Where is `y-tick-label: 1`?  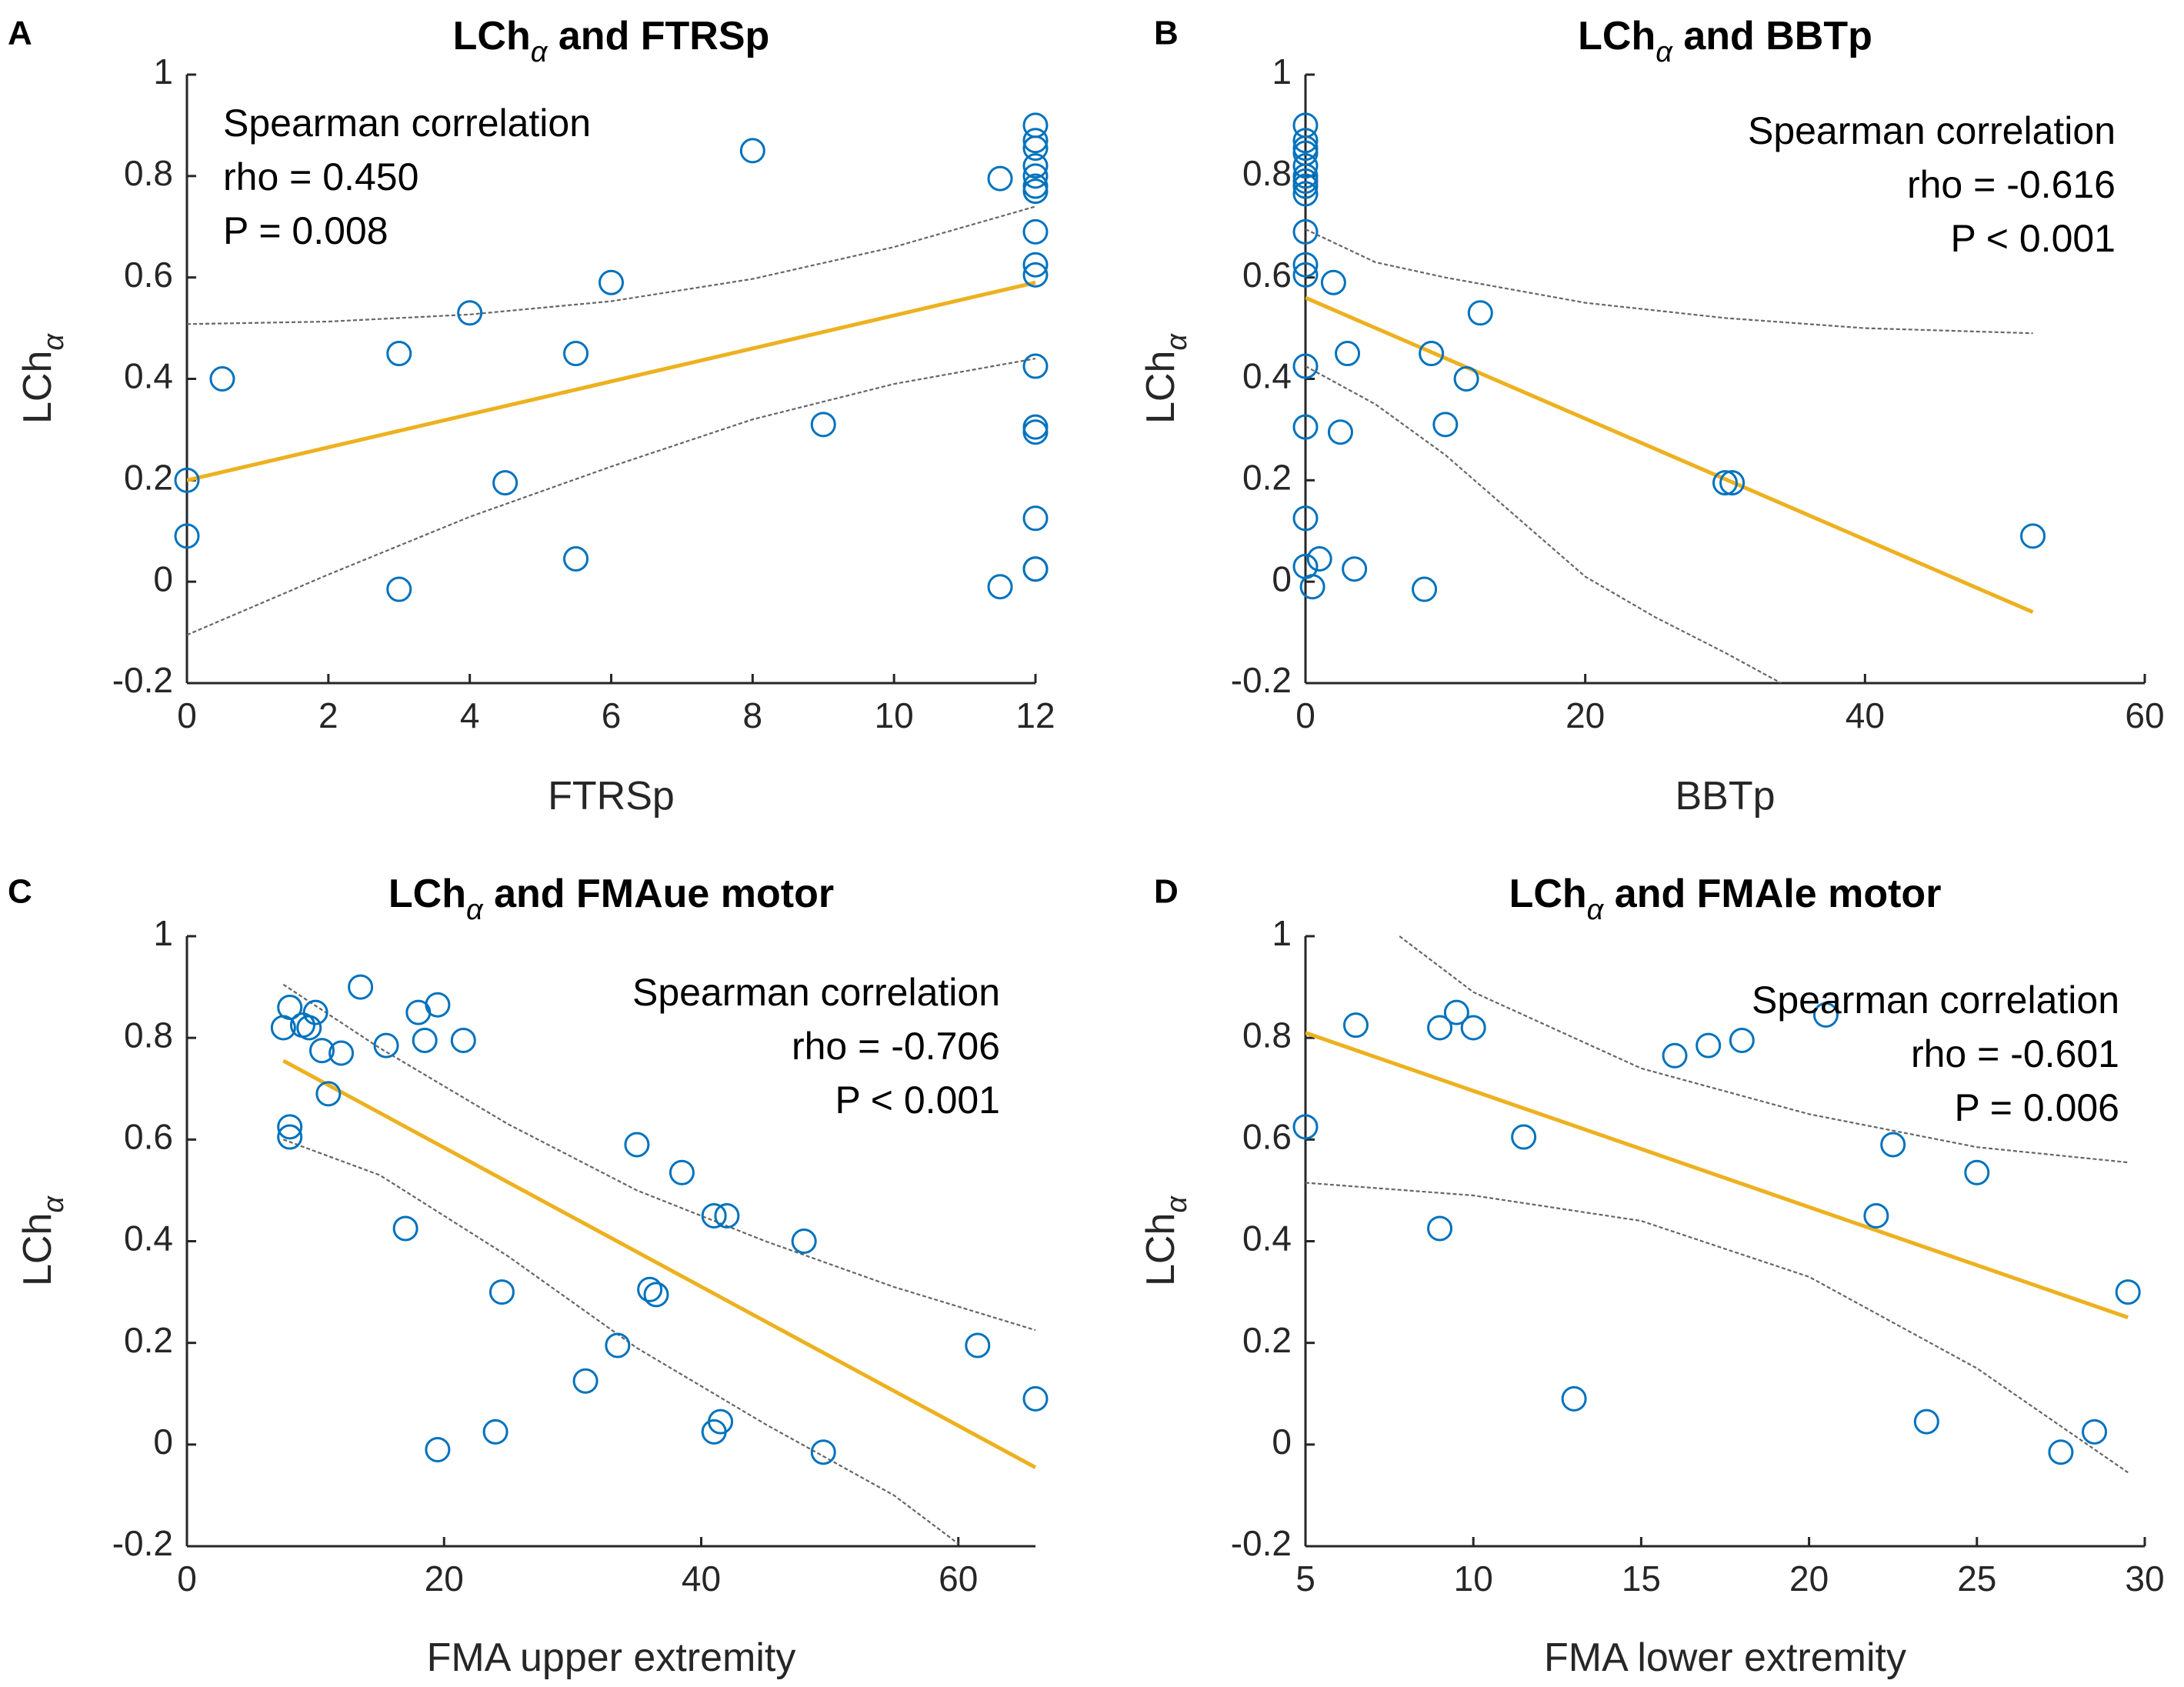
y-tick-label: 1 is located at coordinates (1282, 72).